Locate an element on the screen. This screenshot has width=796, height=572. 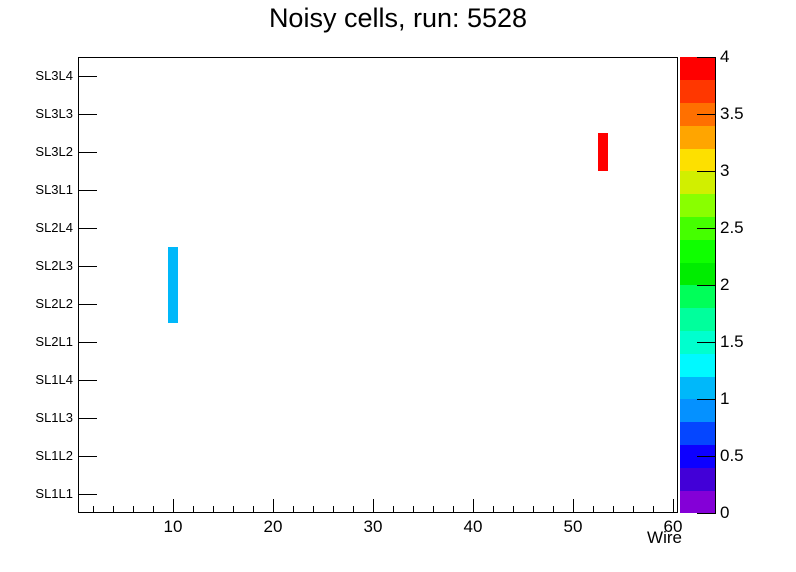
y-axis-label: SL2L2 is located at coordinates (54, 303).